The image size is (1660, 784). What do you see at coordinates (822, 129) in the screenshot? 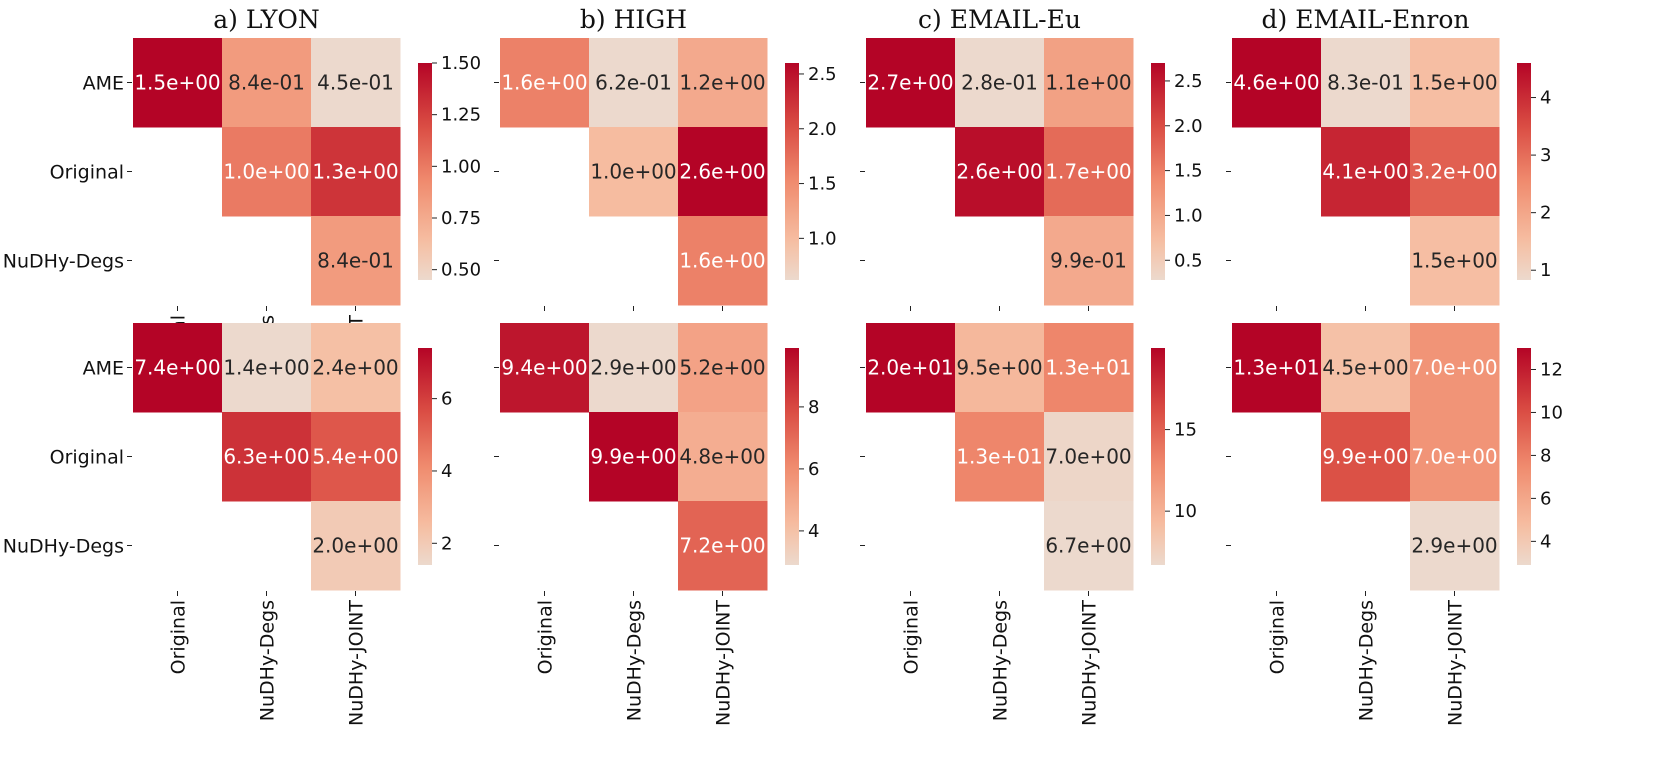
I see `colorbar-tick-label: 2.0` at bounding box center [822, 129].